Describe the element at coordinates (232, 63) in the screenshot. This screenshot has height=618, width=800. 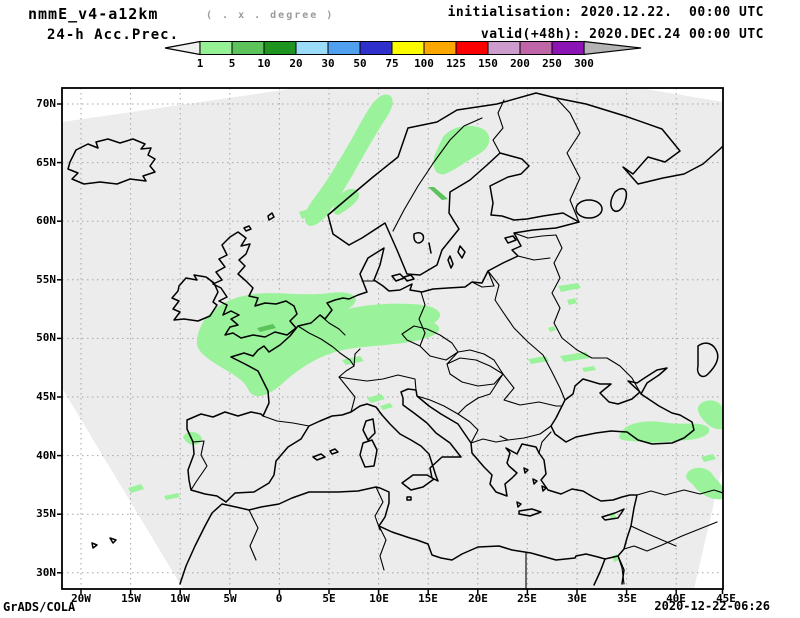
I see `colorbar-tick: 5` at that location.